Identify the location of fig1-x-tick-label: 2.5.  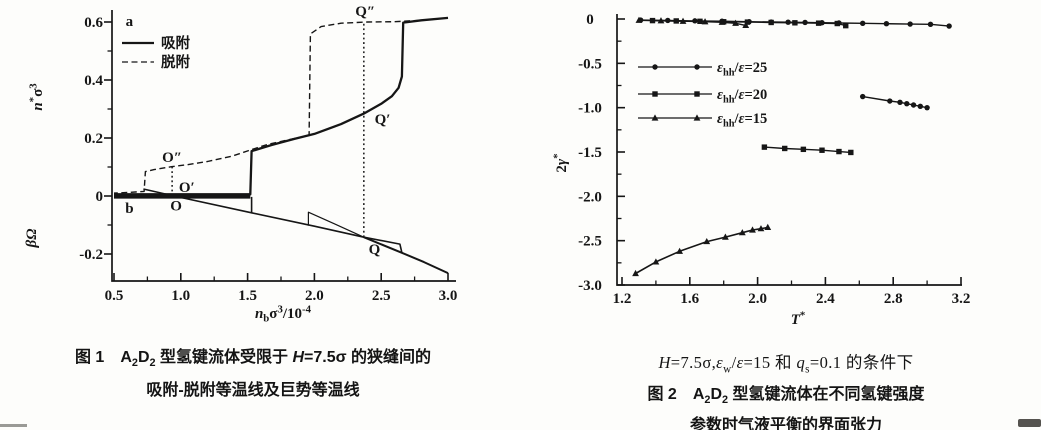
(381, 296).